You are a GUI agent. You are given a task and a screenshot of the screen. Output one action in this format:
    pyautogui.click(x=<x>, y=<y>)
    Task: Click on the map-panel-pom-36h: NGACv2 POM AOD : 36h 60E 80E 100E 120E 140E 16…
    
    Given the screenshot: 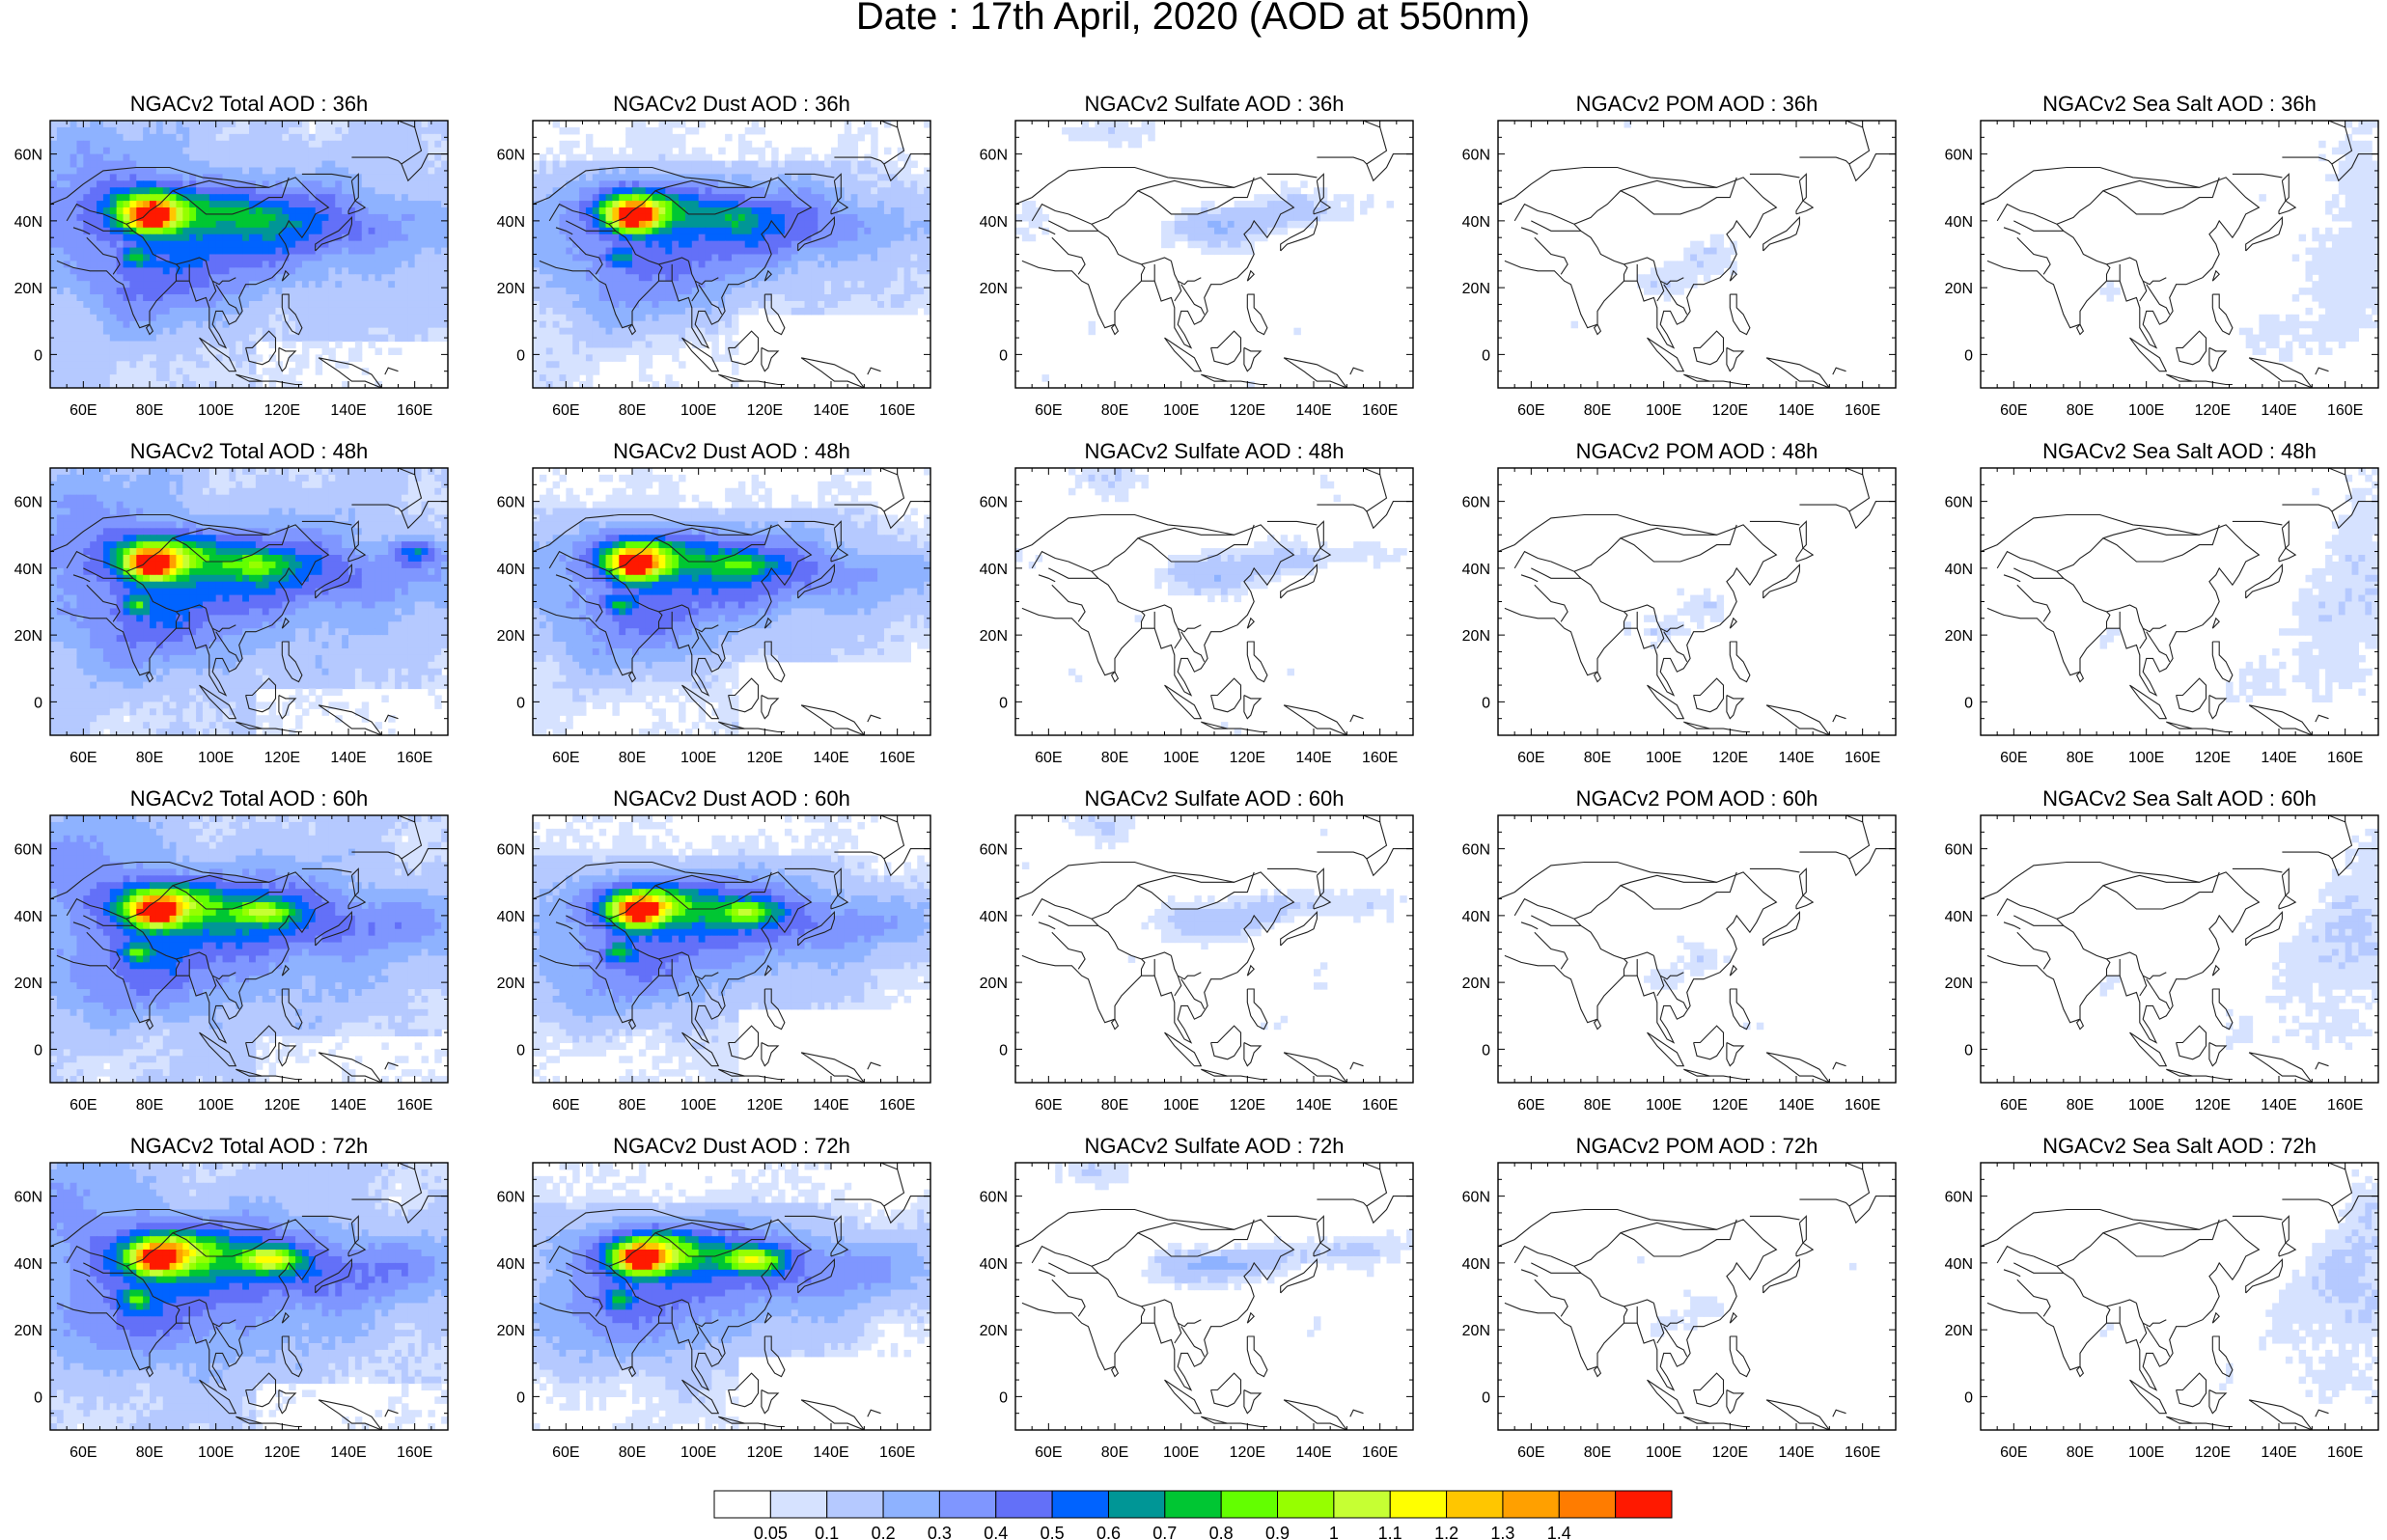 What is the action you would take?
    pyautogui.click(x=1679, y=256)
    